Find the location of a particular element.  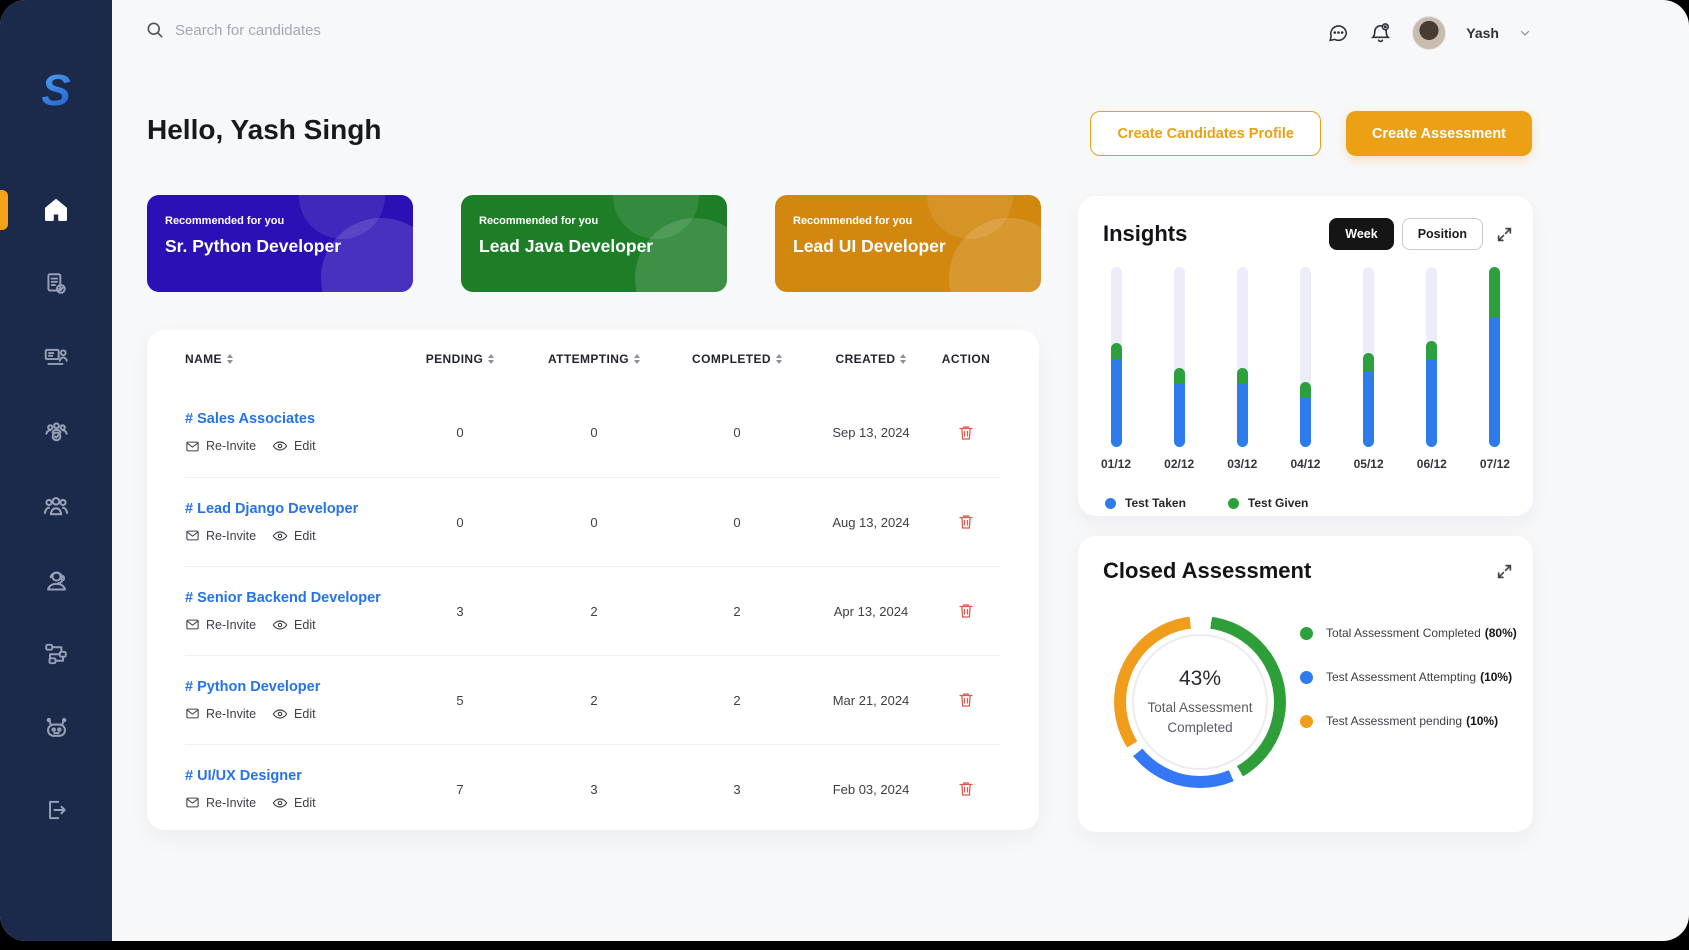

pending-value: 0 is located at coordinates (460, 522).